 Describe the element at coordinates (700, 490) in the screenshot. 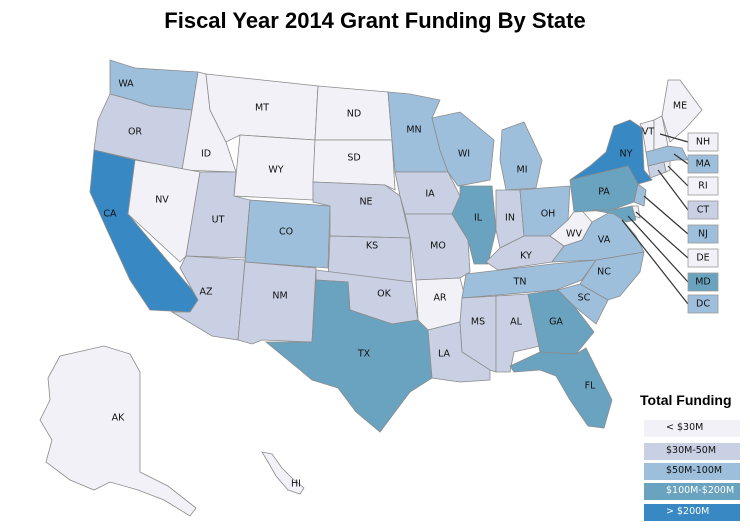

I see `legend-label: $100M-$200M` at that location.